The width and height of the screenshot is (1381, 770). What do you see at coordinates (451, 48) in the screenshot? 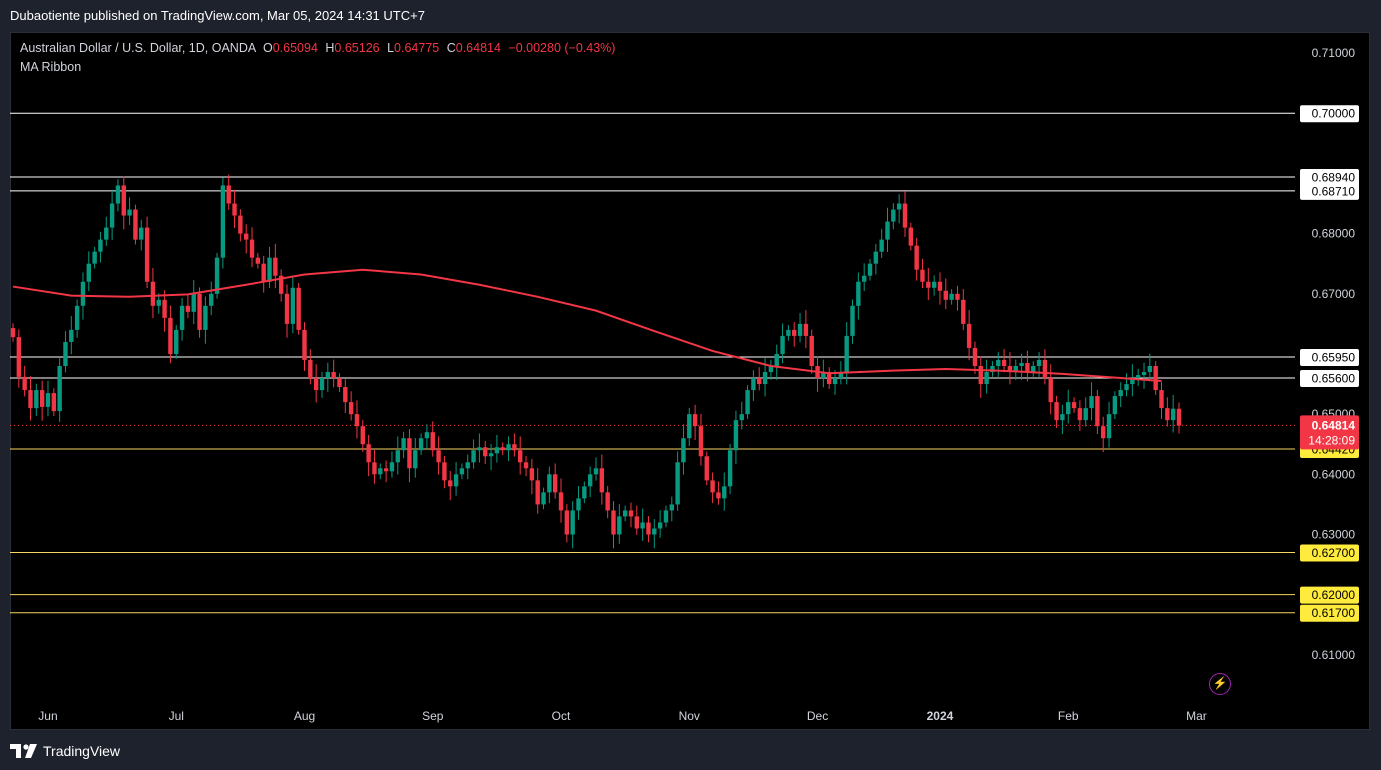
I see `close-key: C` at bounding box center [451, 48].